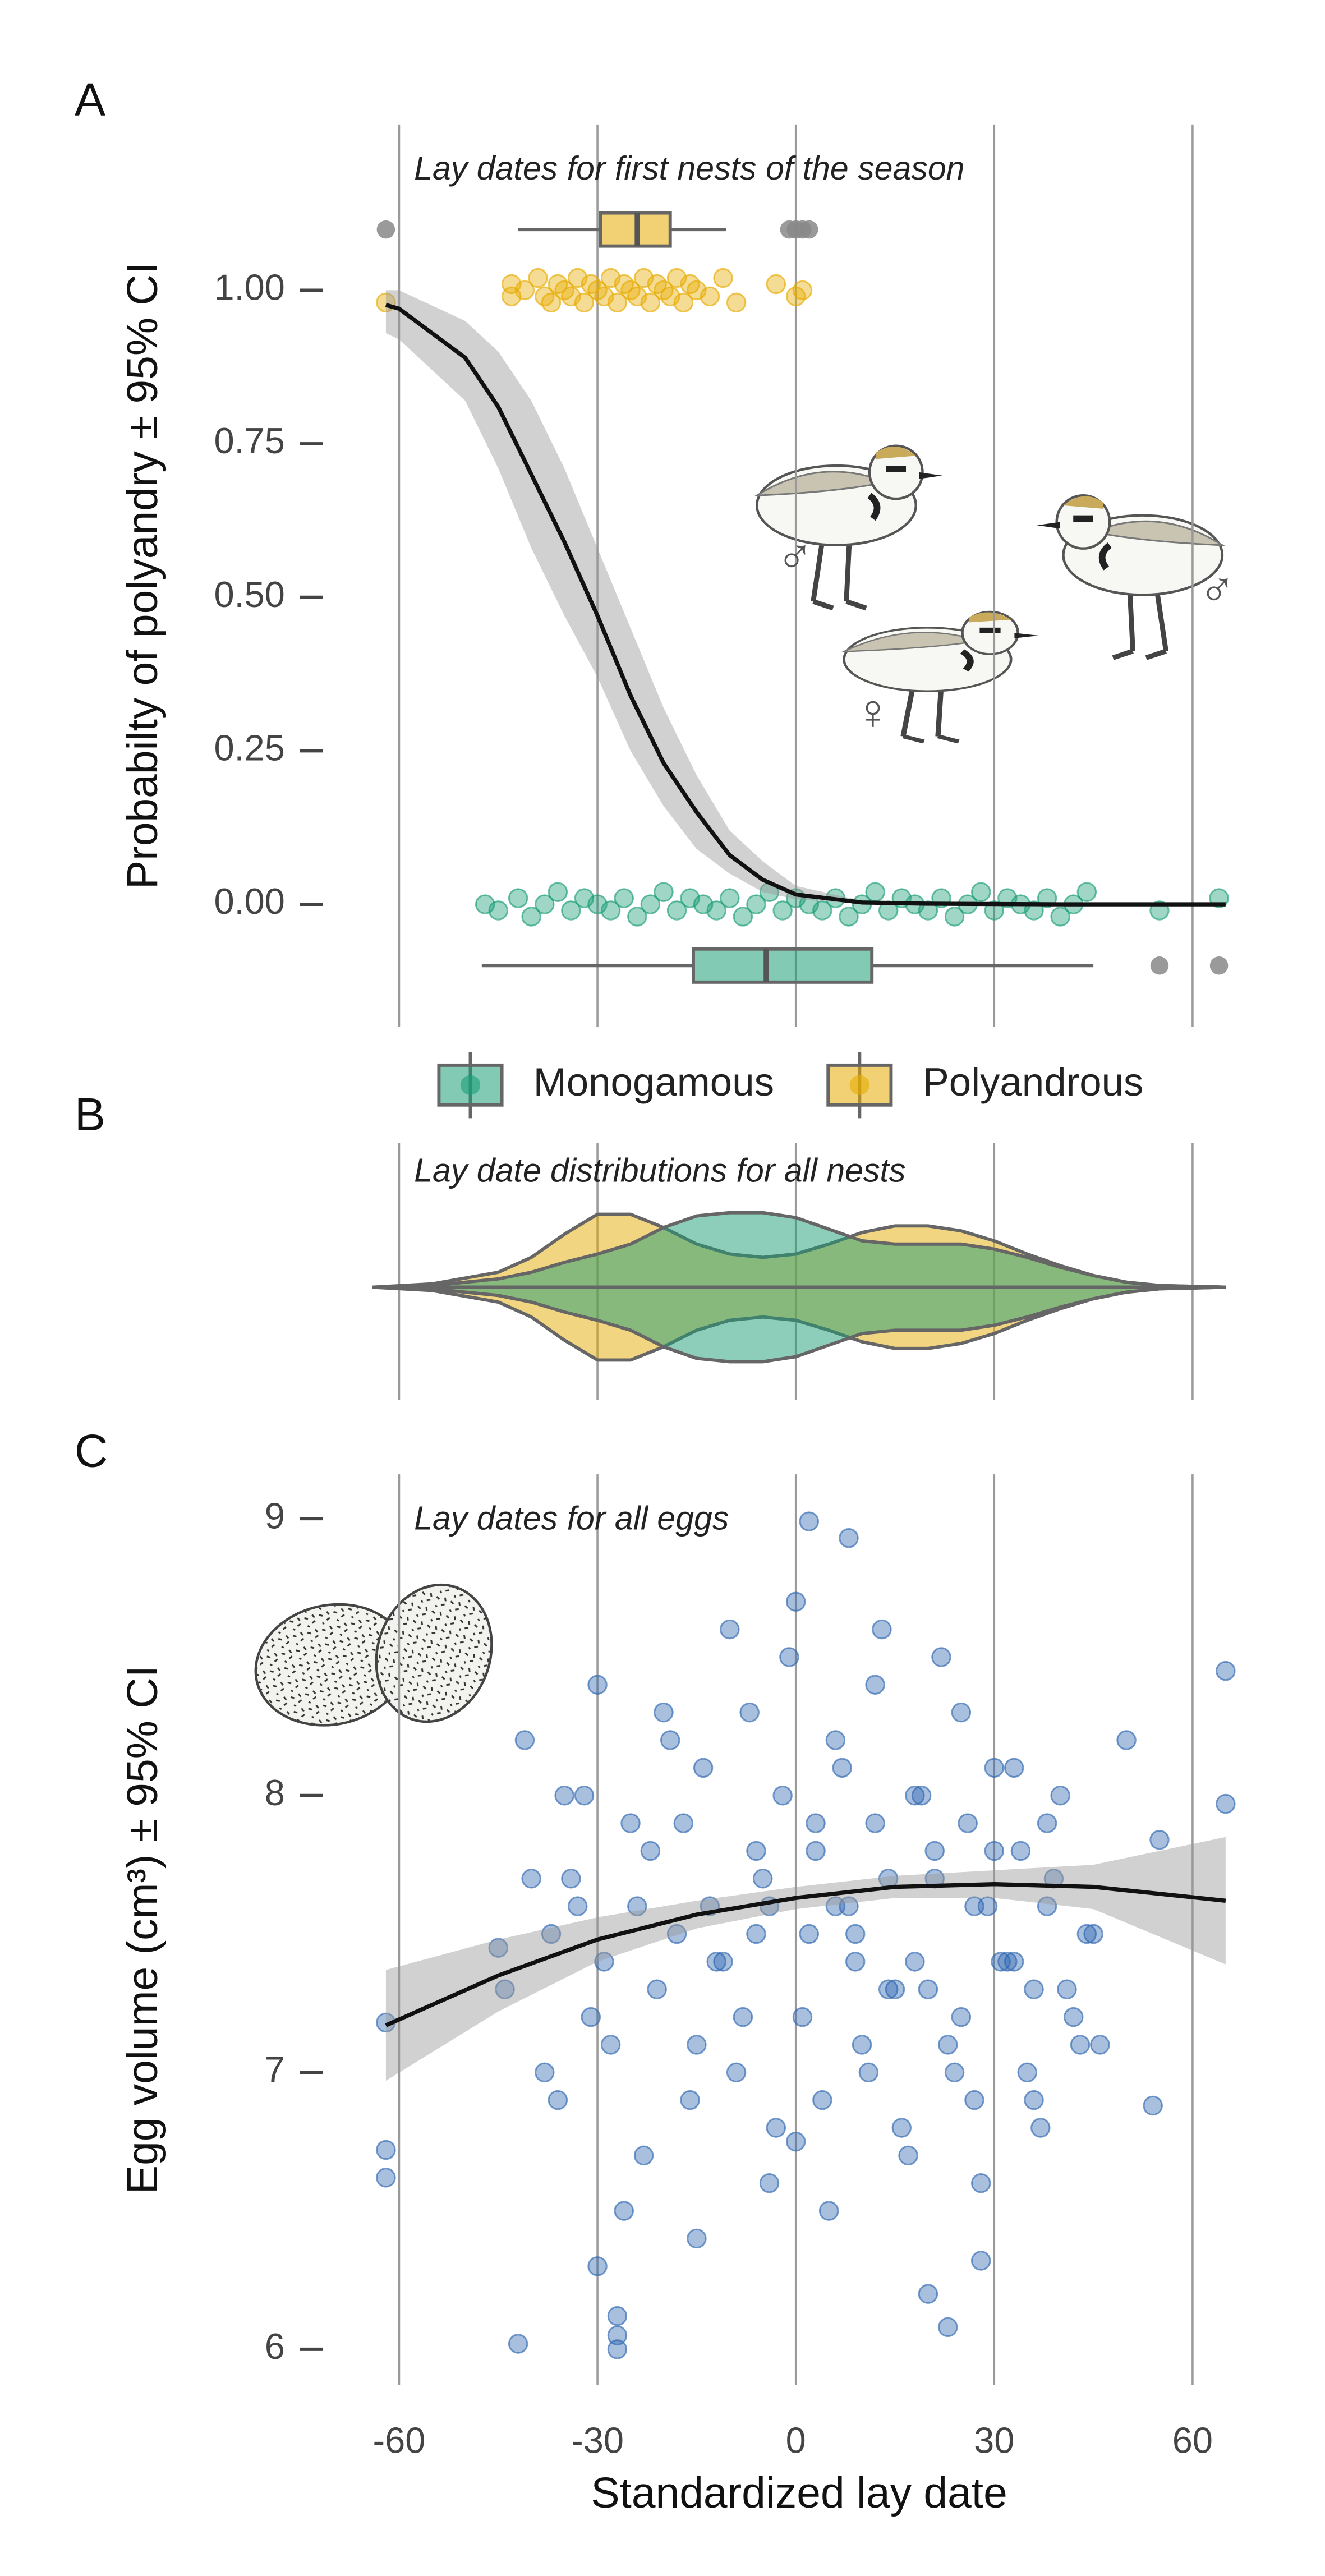 The height and width of the screenshot is (2576, 1325). What do you see at coordinates (783, 965) in the screenshot?
I see `box-body` at bounding box center [783, 965].